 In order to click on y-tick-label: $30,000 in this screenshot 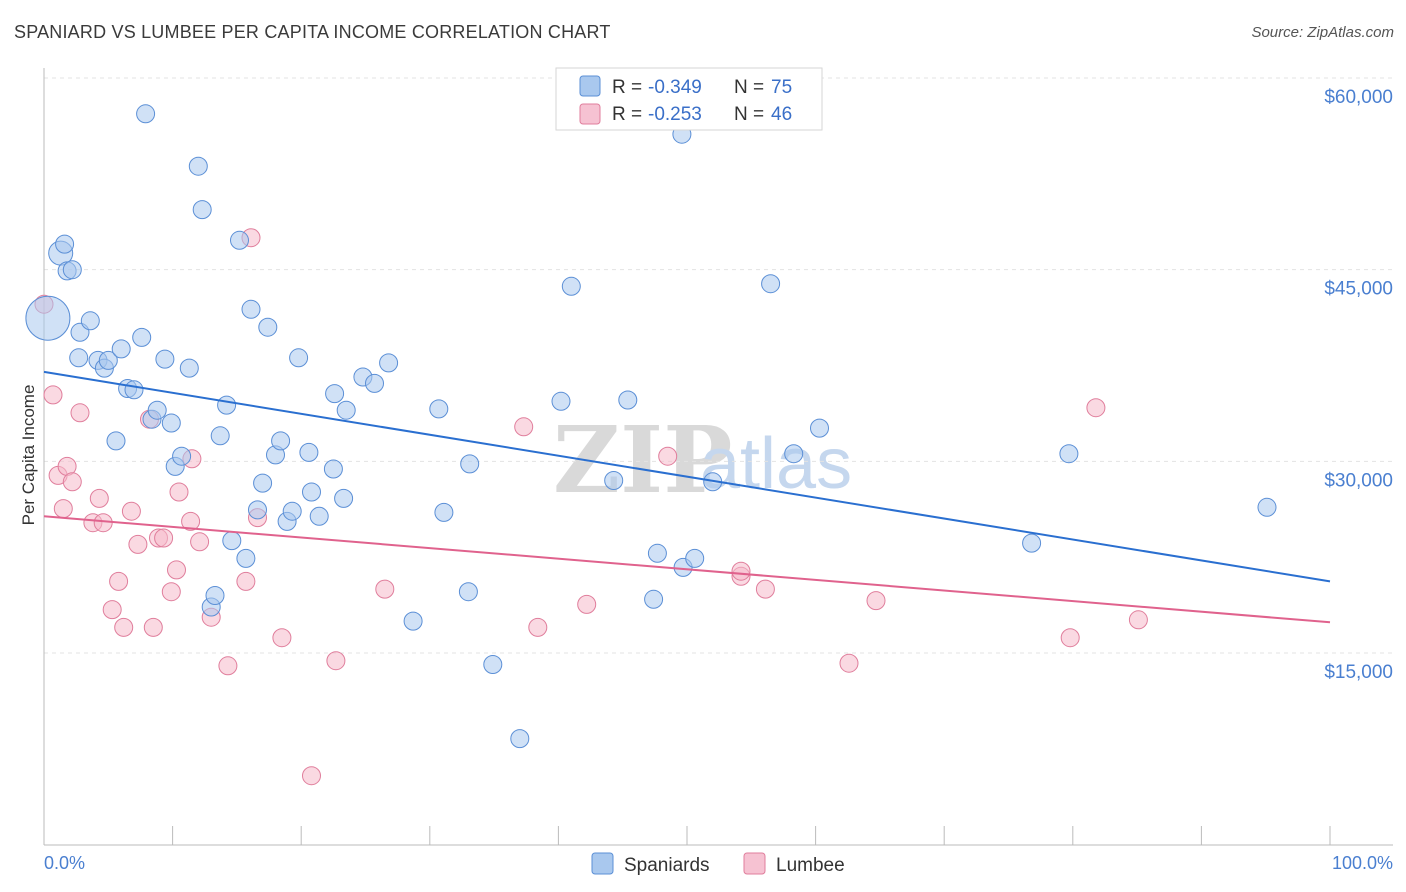, I will do `click(1358, 480)`.